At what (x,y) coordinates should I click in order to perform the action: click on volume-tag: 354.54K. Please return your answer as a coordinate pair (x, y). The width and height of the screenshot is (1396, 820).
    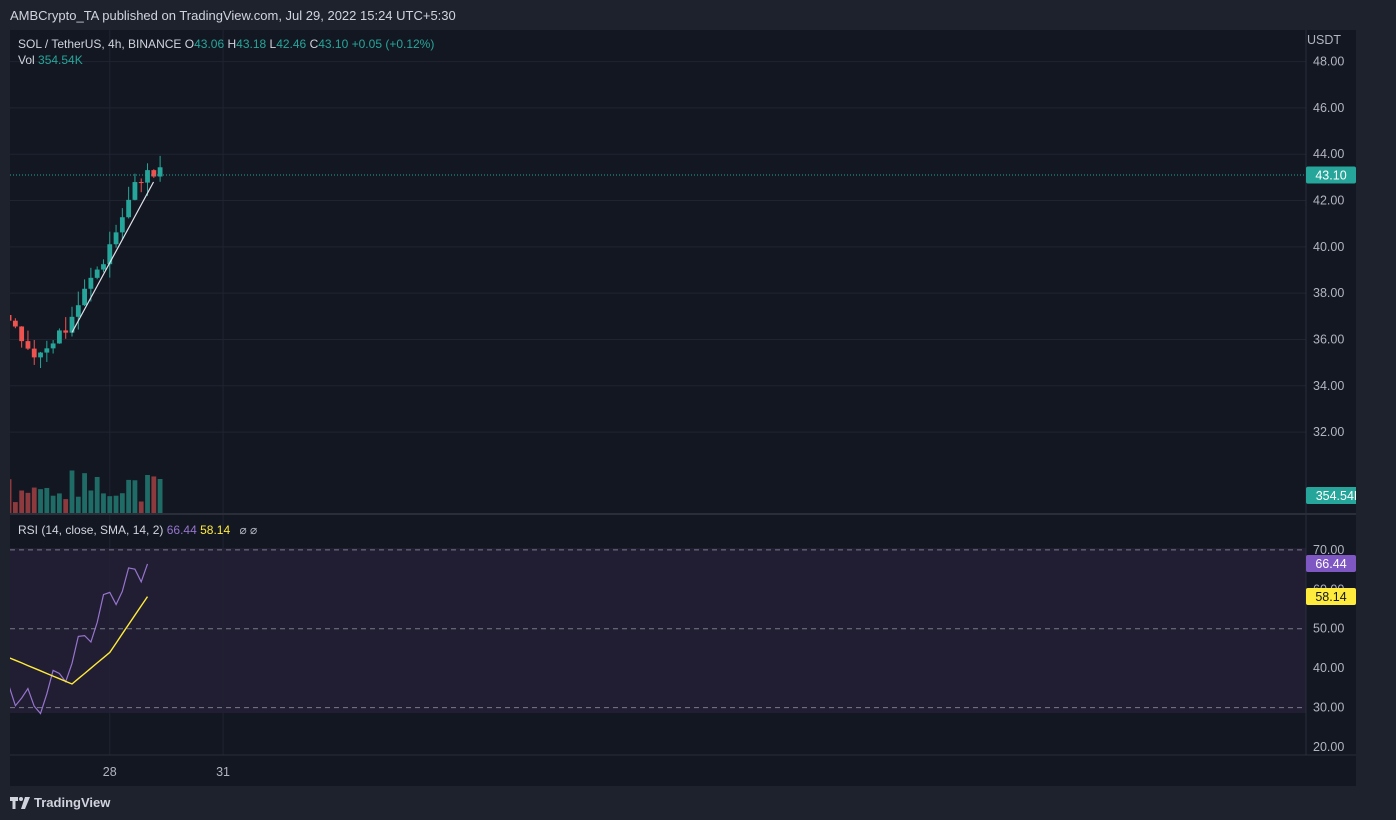
    Looking at the image, I should click on (1331, 495).